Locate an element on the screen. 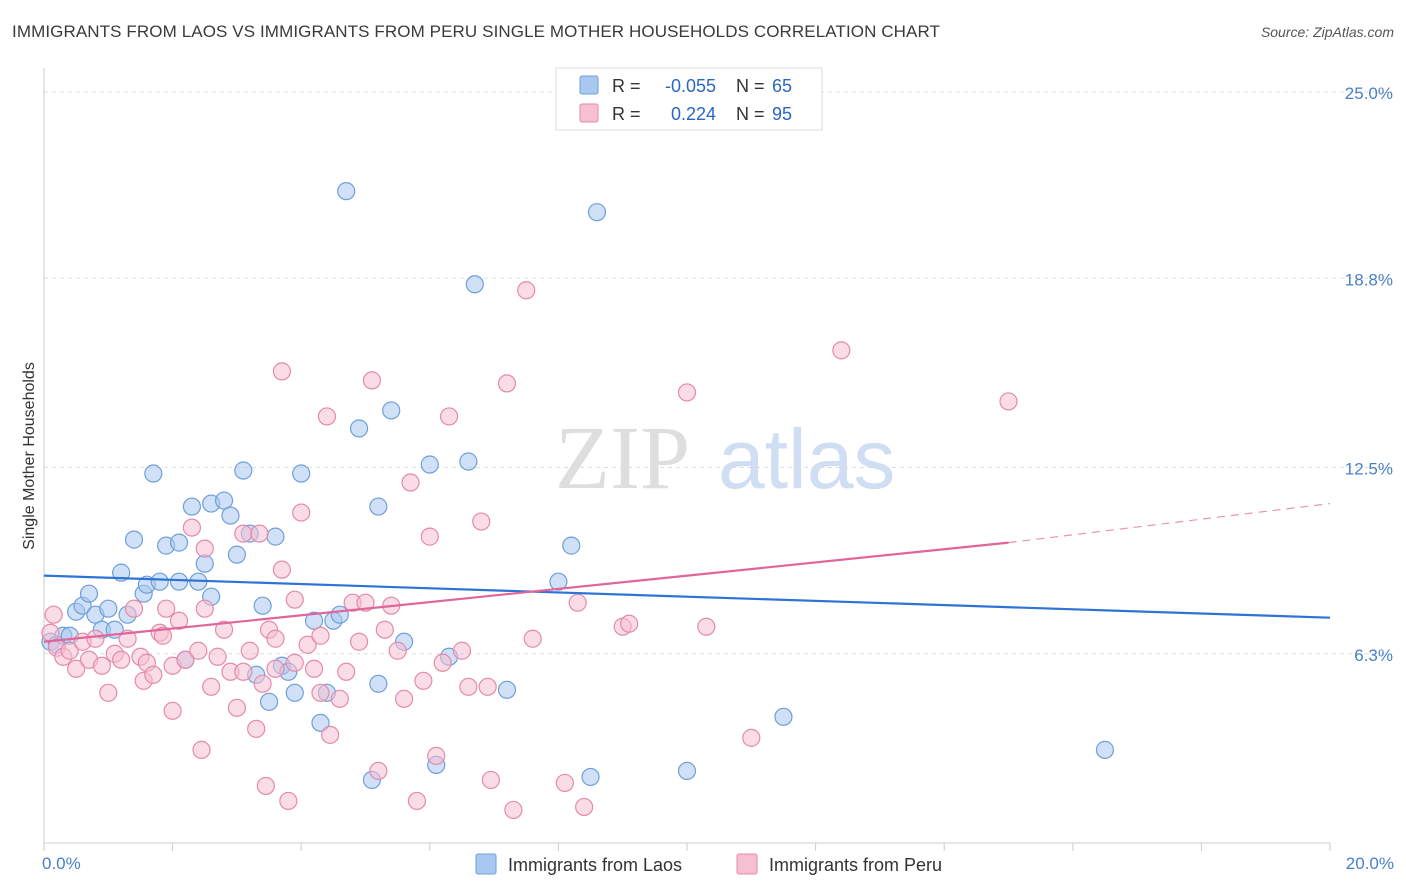  legend-n-label-peru: N = is located at coordinates (750, 114).